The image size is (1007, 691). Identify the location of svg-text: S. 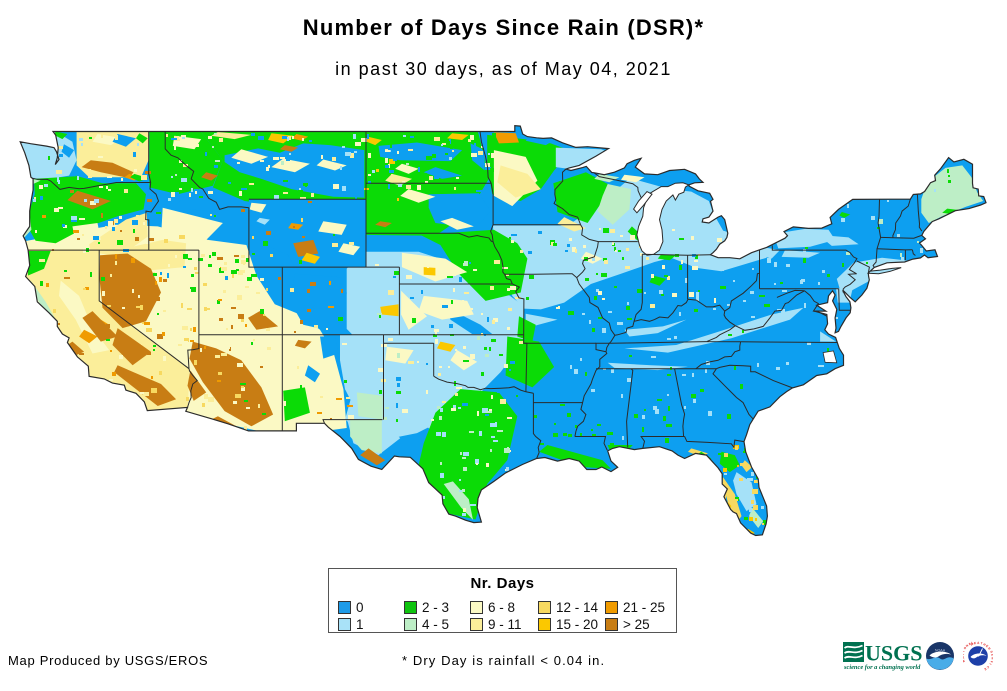
(991, 651).